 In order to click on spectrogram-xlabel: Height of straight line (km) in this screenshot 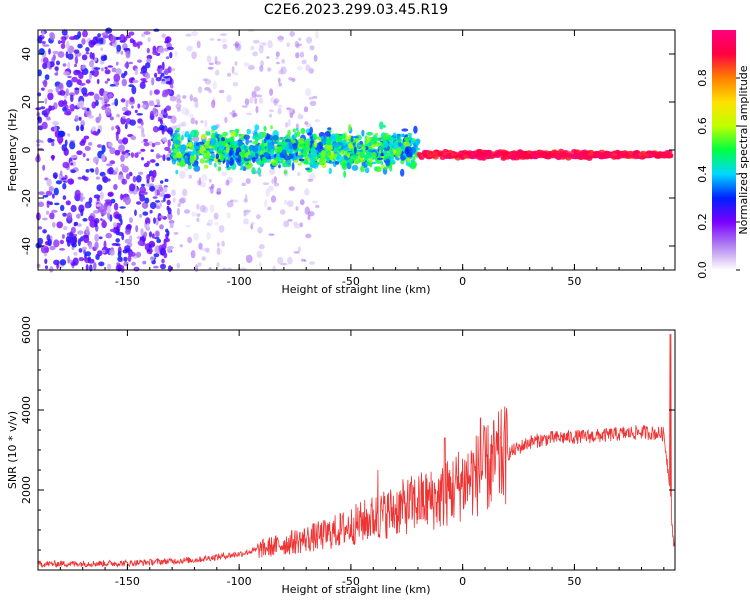, I will do `click(355, 289)`.